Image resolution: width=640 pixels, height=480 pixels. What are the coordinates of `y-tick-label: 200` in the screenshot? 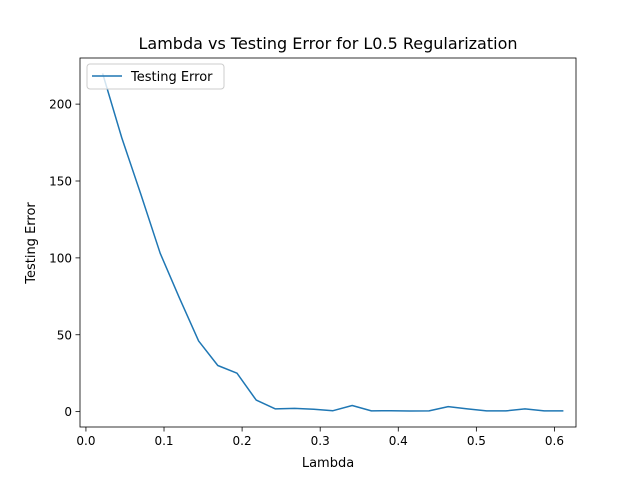 It's located at (60, 105).